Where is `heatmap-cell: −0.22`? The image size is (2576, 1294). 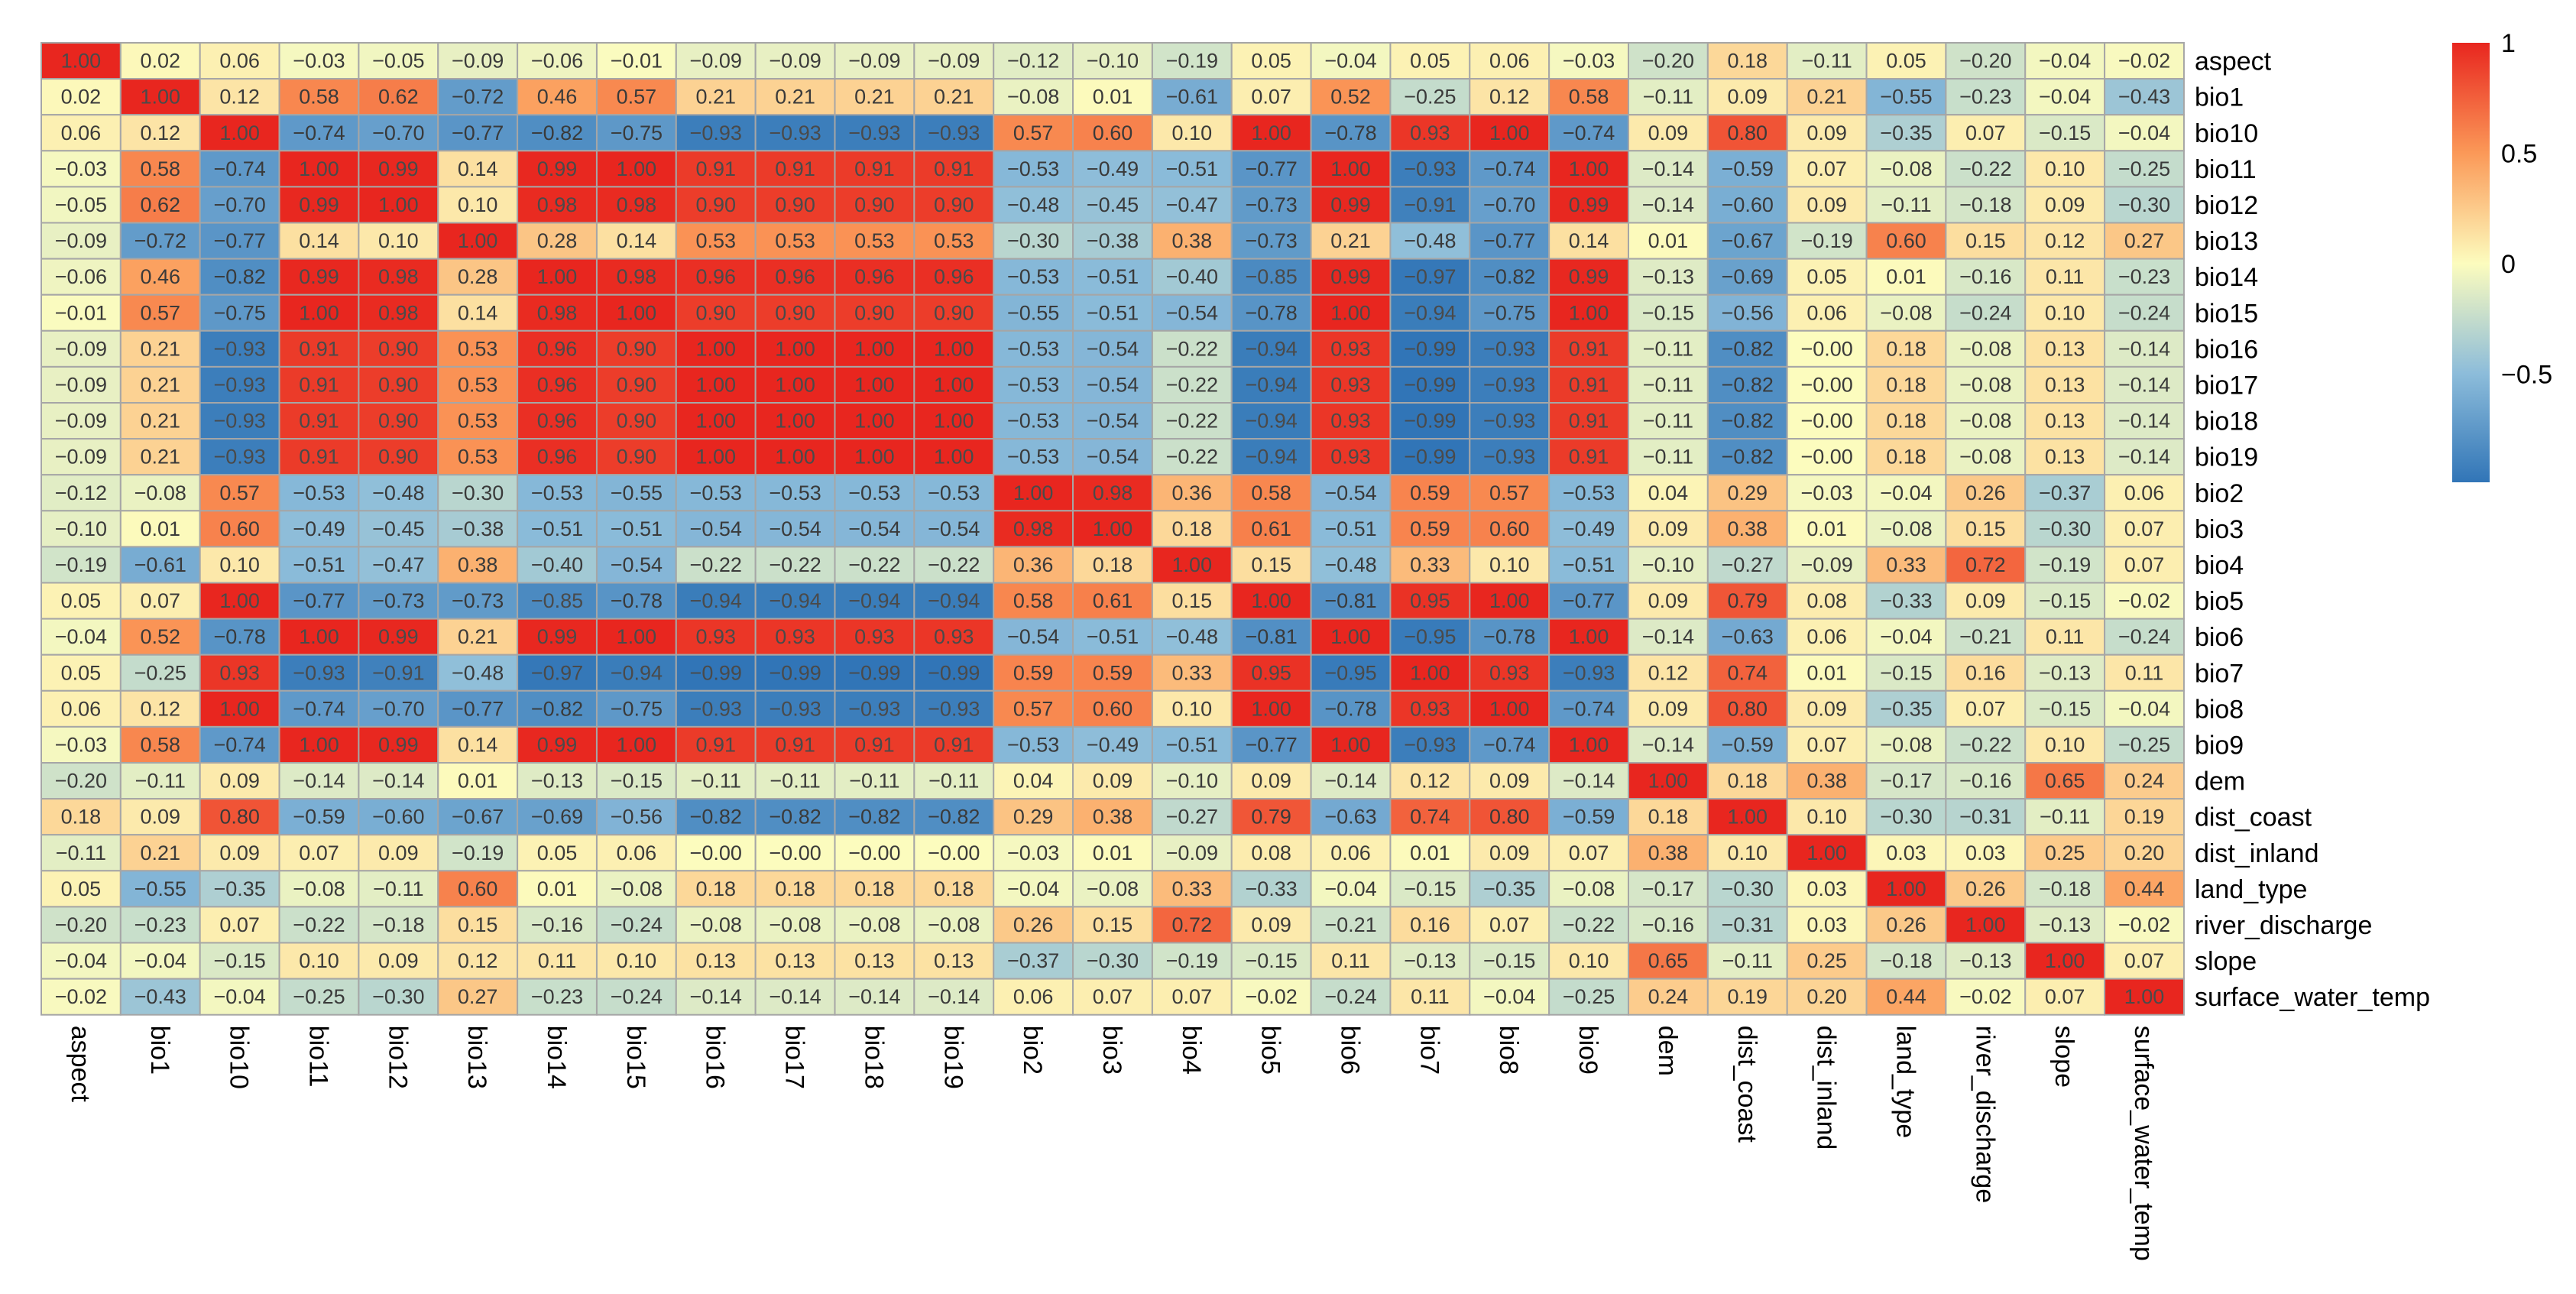
heatmap-cell: −0.22 is located at coordinates (1986, 169).